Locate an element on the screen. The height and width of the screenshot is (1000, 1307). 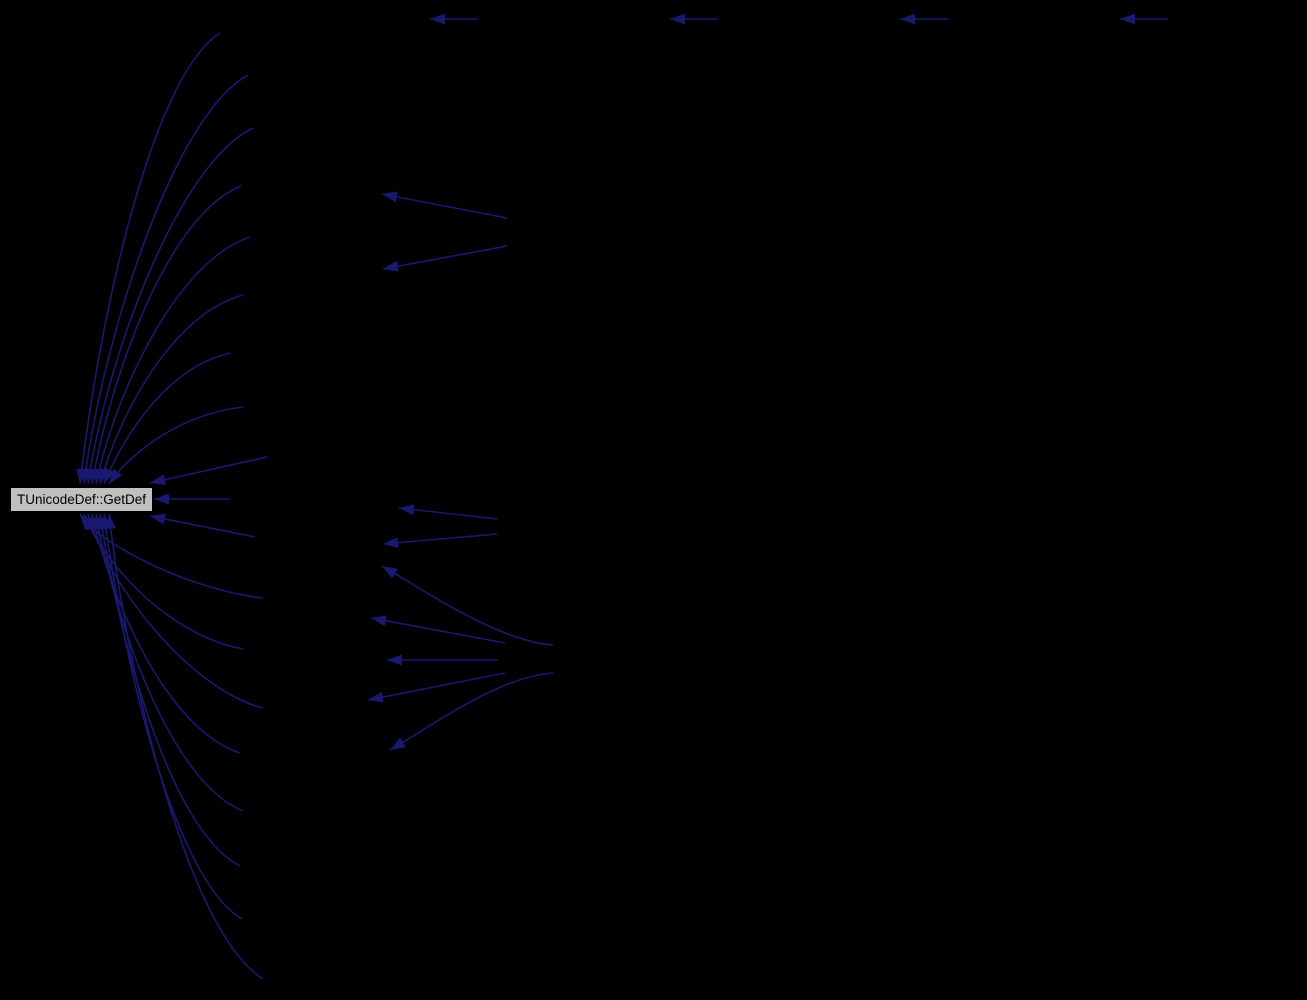
graph-node-tunicodedef-getdef: TUnicodeDef::GetDef is located at coordinates (81, 499).